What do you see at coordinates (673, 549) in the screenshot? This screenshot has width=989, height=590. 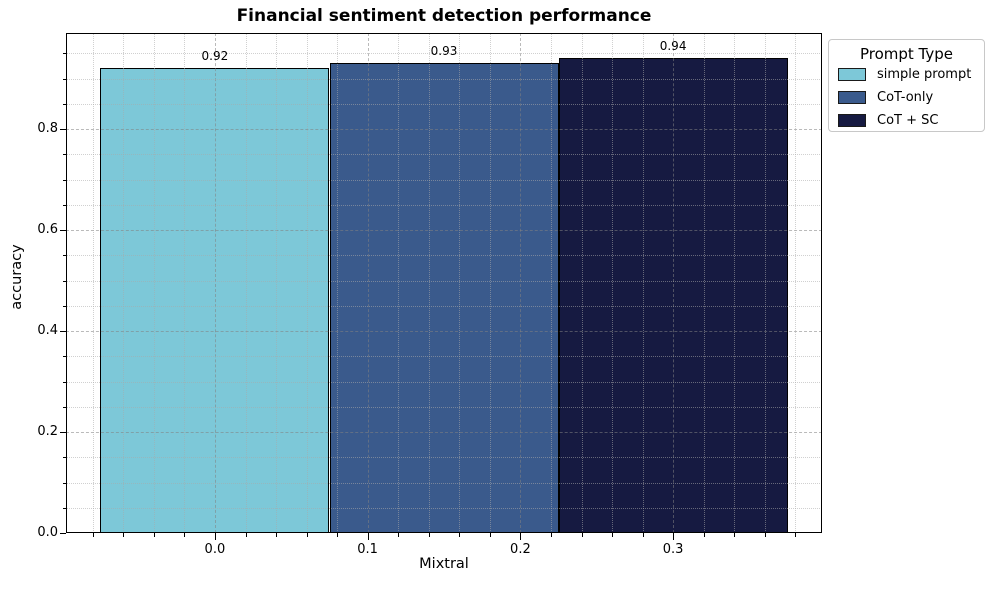 I see `x-tick-label: 0.3` at bounding box center [673, 549].